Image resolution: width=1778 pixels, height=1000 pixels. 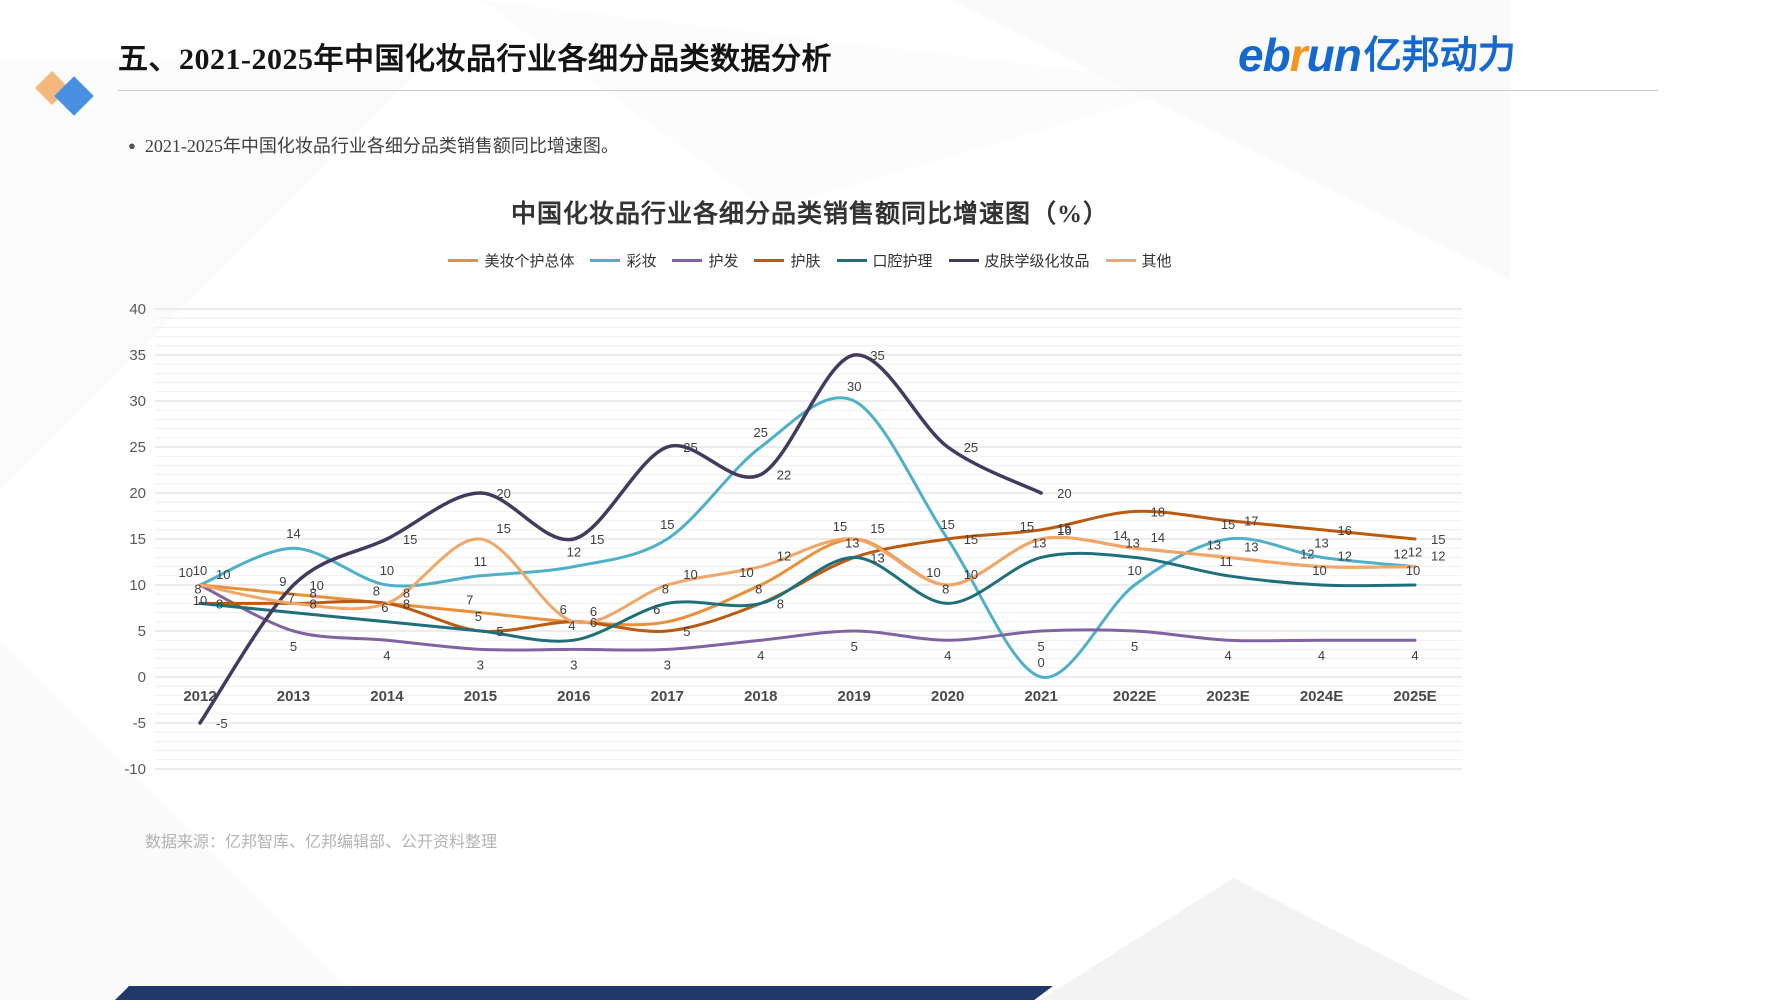 What do you see at coordinates (1158, 537) in the screenshot?
I see `svg-text: 14` at bounding box center [1158, 537].